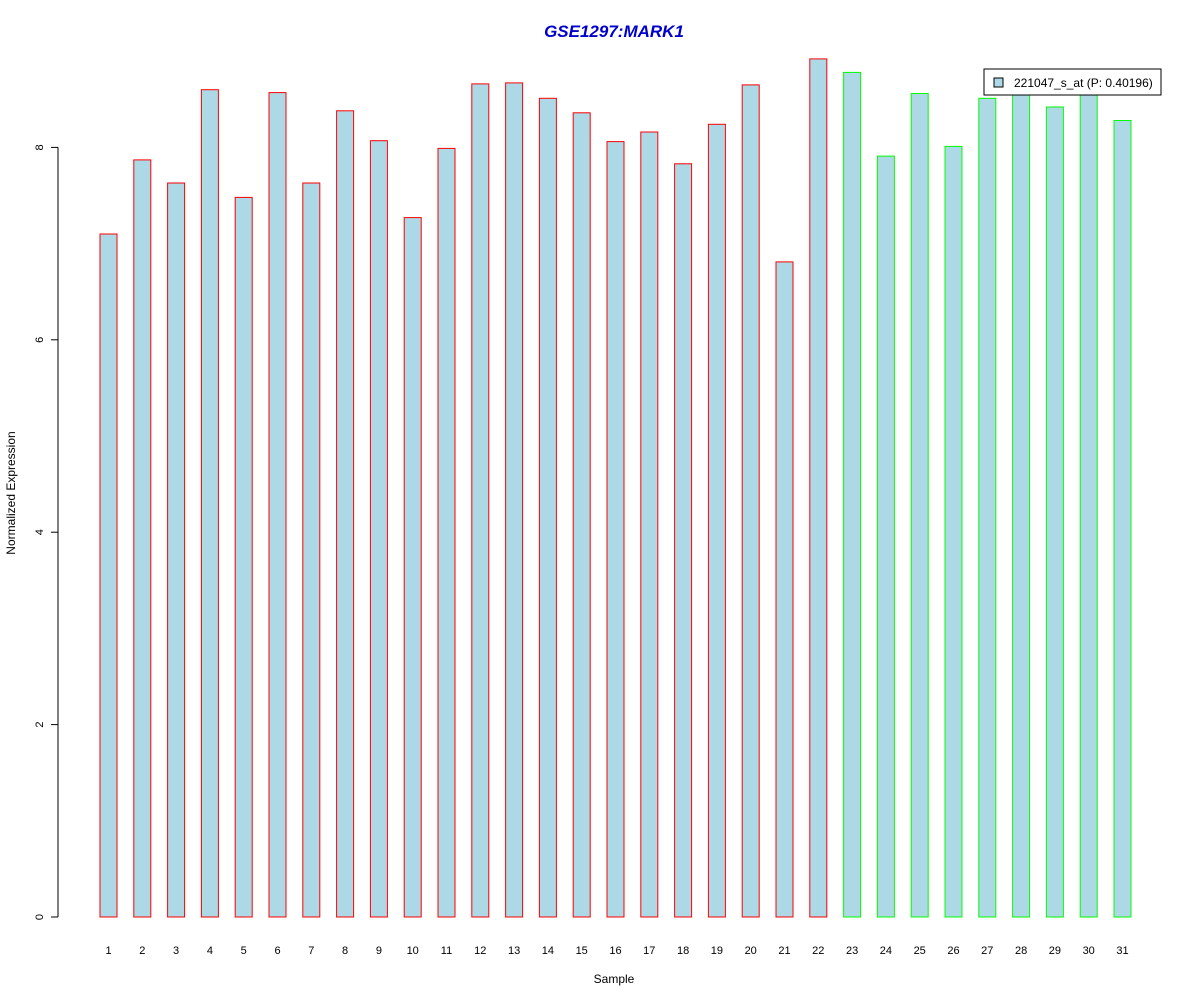 The height and width of the screenshot is (1000, 1200). What do you see at coordinates (1083, 83) in the screenshot?
I see `legend-label: 221047_s_at (P: 0.40196)` at bounding box center [1083, 83].